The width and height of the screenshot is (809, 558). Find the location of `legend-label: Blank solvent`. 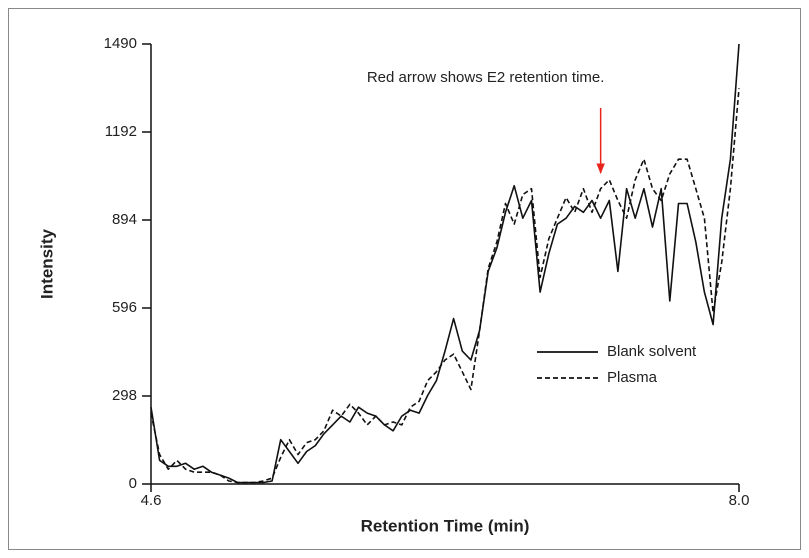

legend-label: Blank solvent is located at coordinates (652, 351).